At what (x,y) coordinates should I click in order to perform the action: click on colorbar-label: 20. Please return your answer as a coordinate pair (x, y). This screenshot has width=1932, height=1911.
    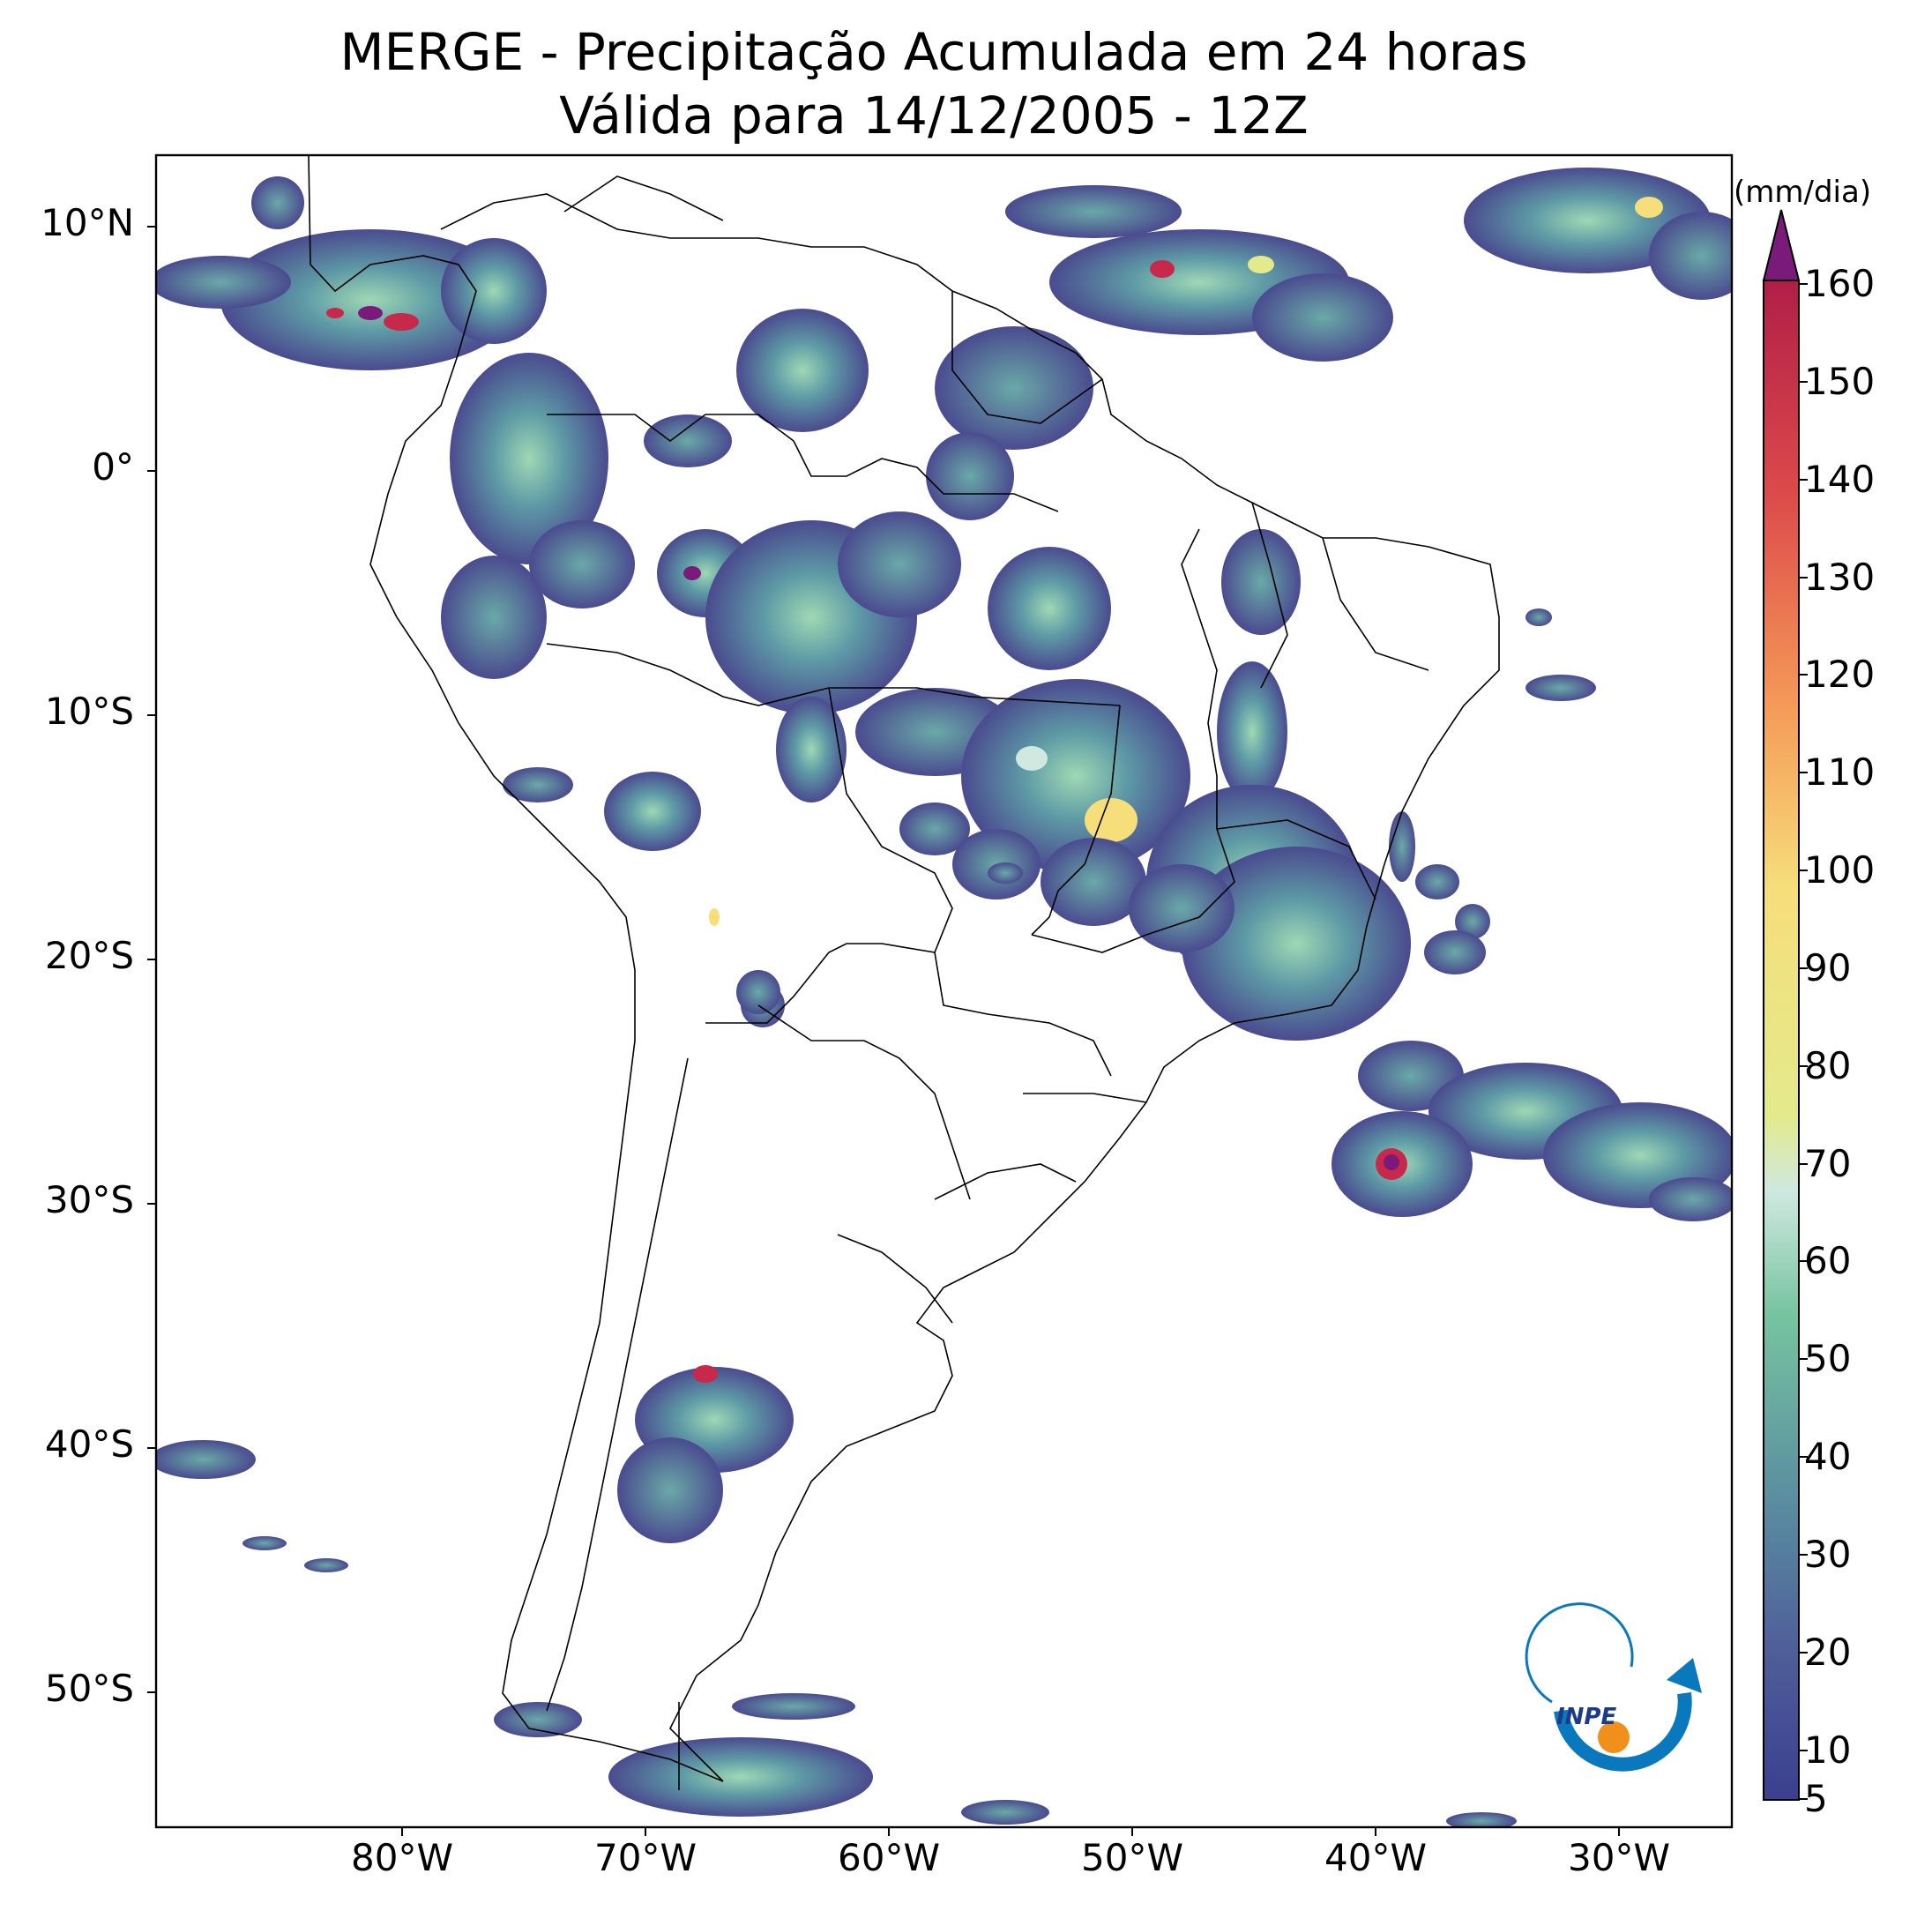
    Looking at the image, I should click on (1828, 1653).